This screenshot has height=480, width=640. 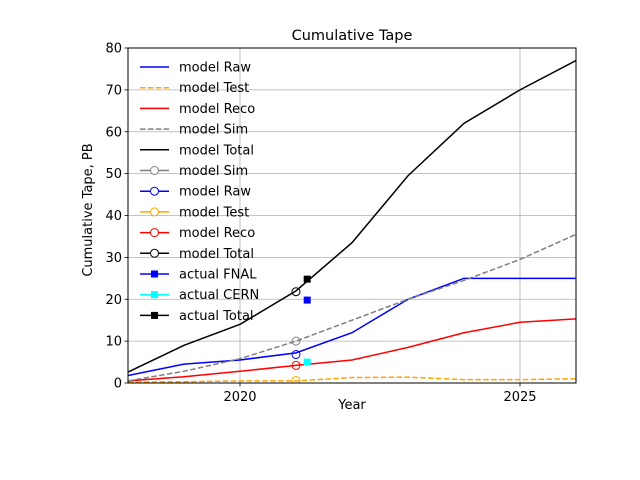 I want to click on legend-label: actual Total, so click(x=216, y=316).